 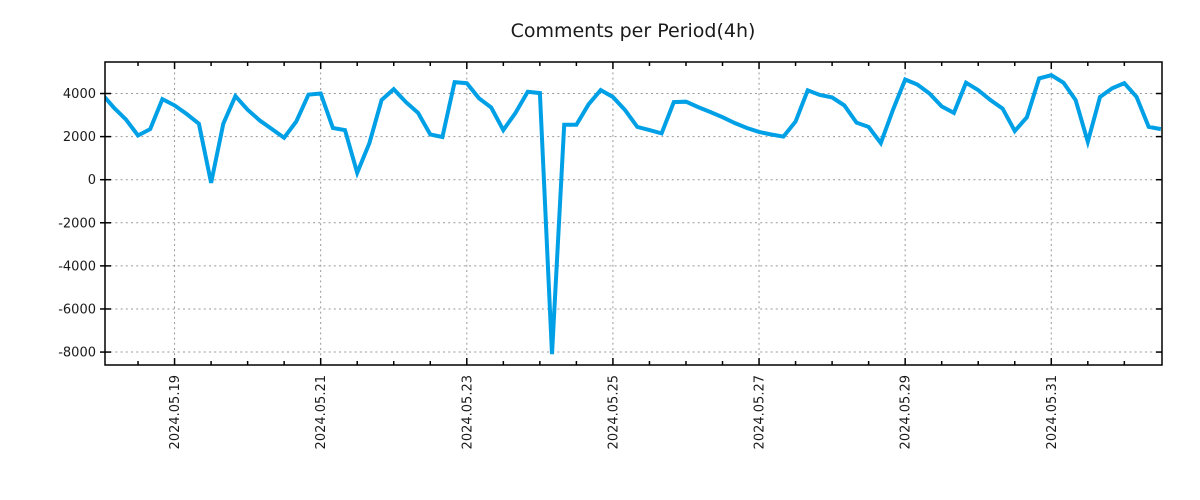 I want to click on y-tick-label: 2000, so click(x=79, y=137).